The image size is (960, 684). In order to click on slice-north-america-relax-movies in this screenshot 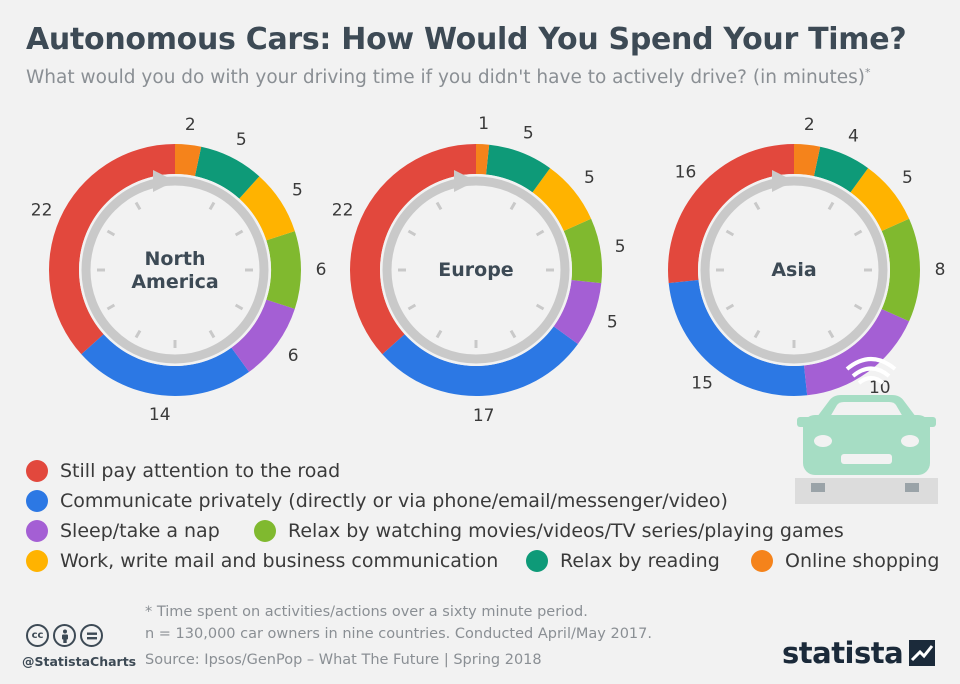, I will do `click(284, 270)`.